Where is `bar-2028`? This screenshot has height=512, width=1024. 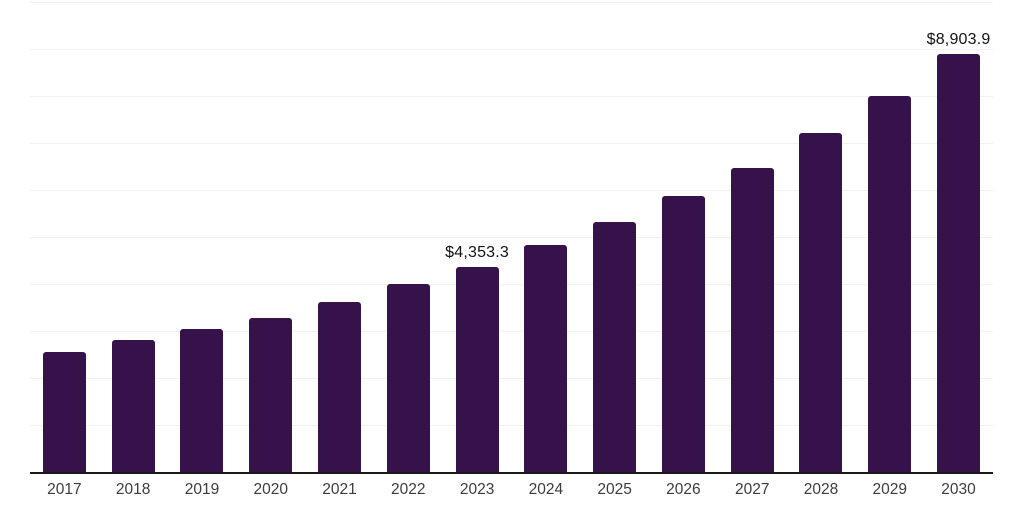 bar-2028 is located at coordinates (821, 302).